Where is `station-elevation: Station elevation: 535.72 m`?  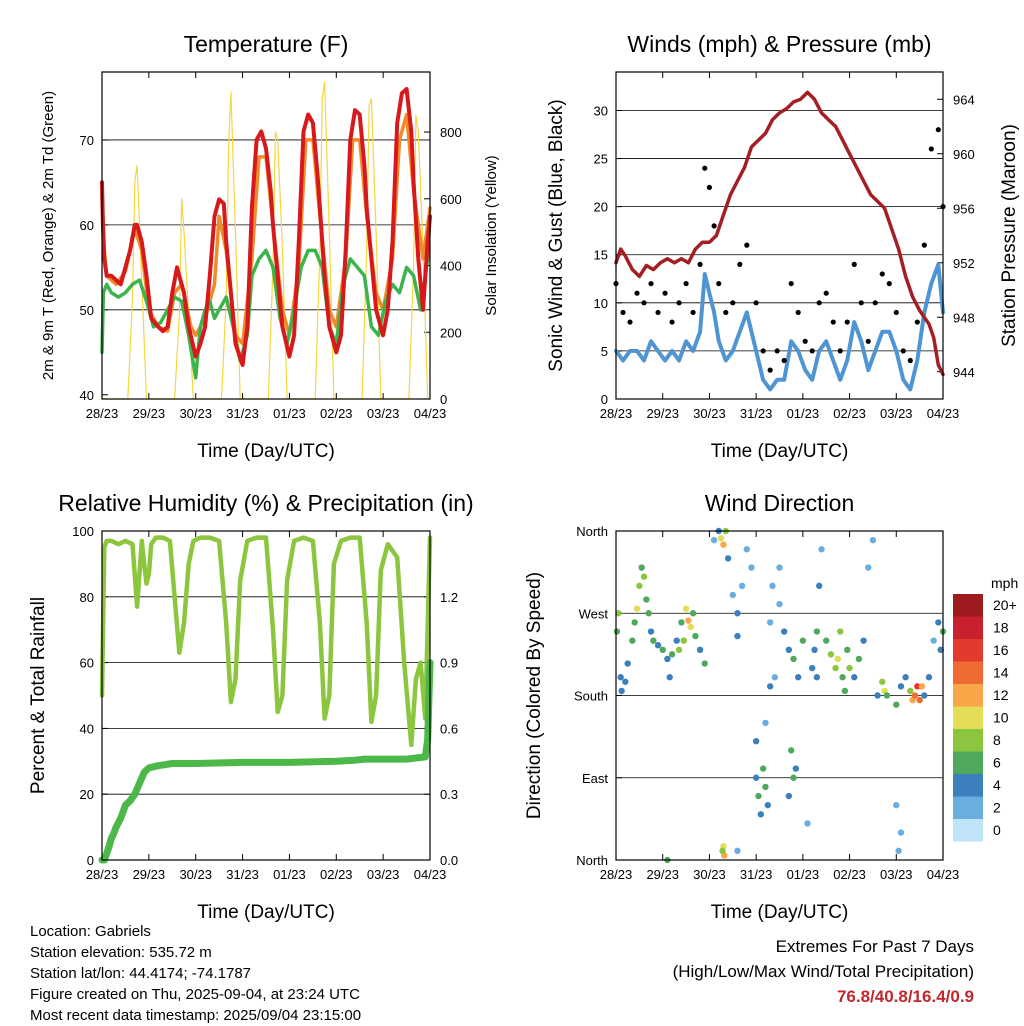 station-elevation: Station elevation: 535.72 m is located at coordinates (121, 952).